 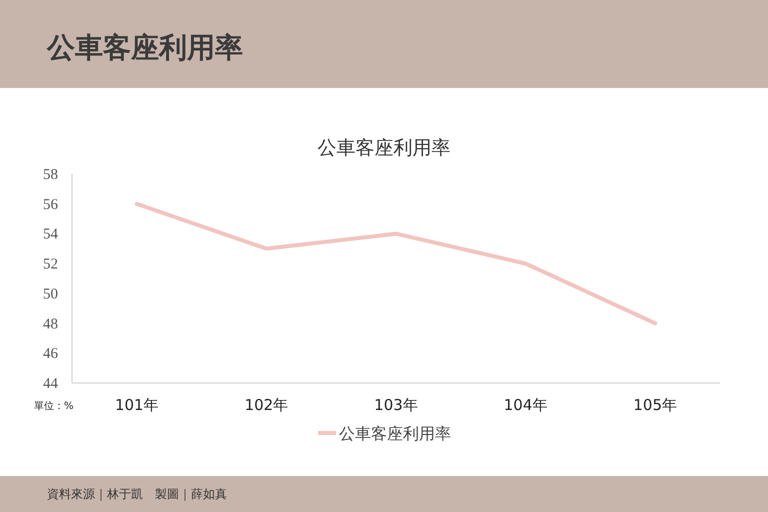 I want to click on chart-title: 公車客座利用率, so click(x=144, y=47).